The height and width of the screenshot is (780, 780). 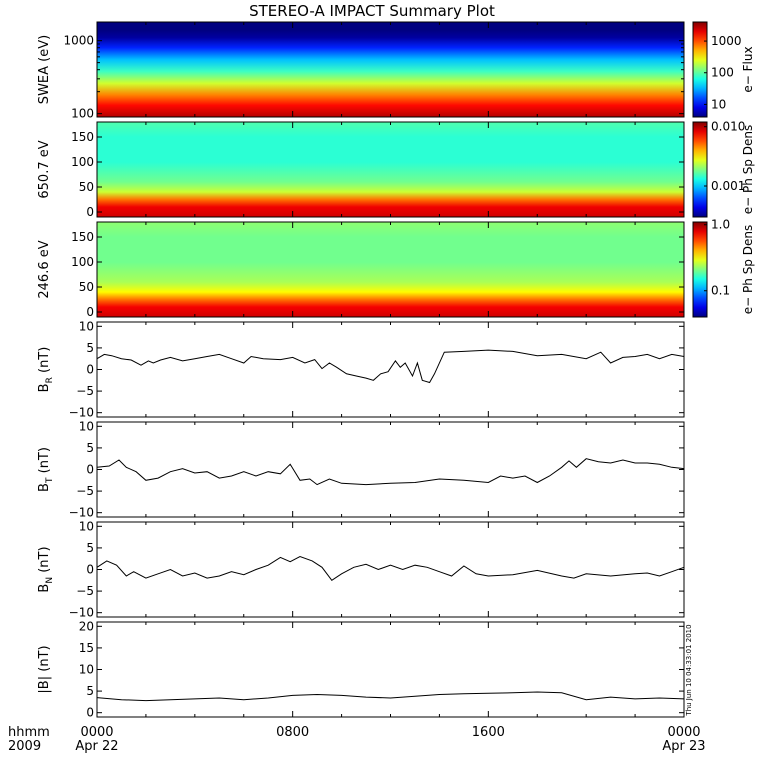 I want to click on colorbar-tick-label: 1.0, so click(x=720, y=225).